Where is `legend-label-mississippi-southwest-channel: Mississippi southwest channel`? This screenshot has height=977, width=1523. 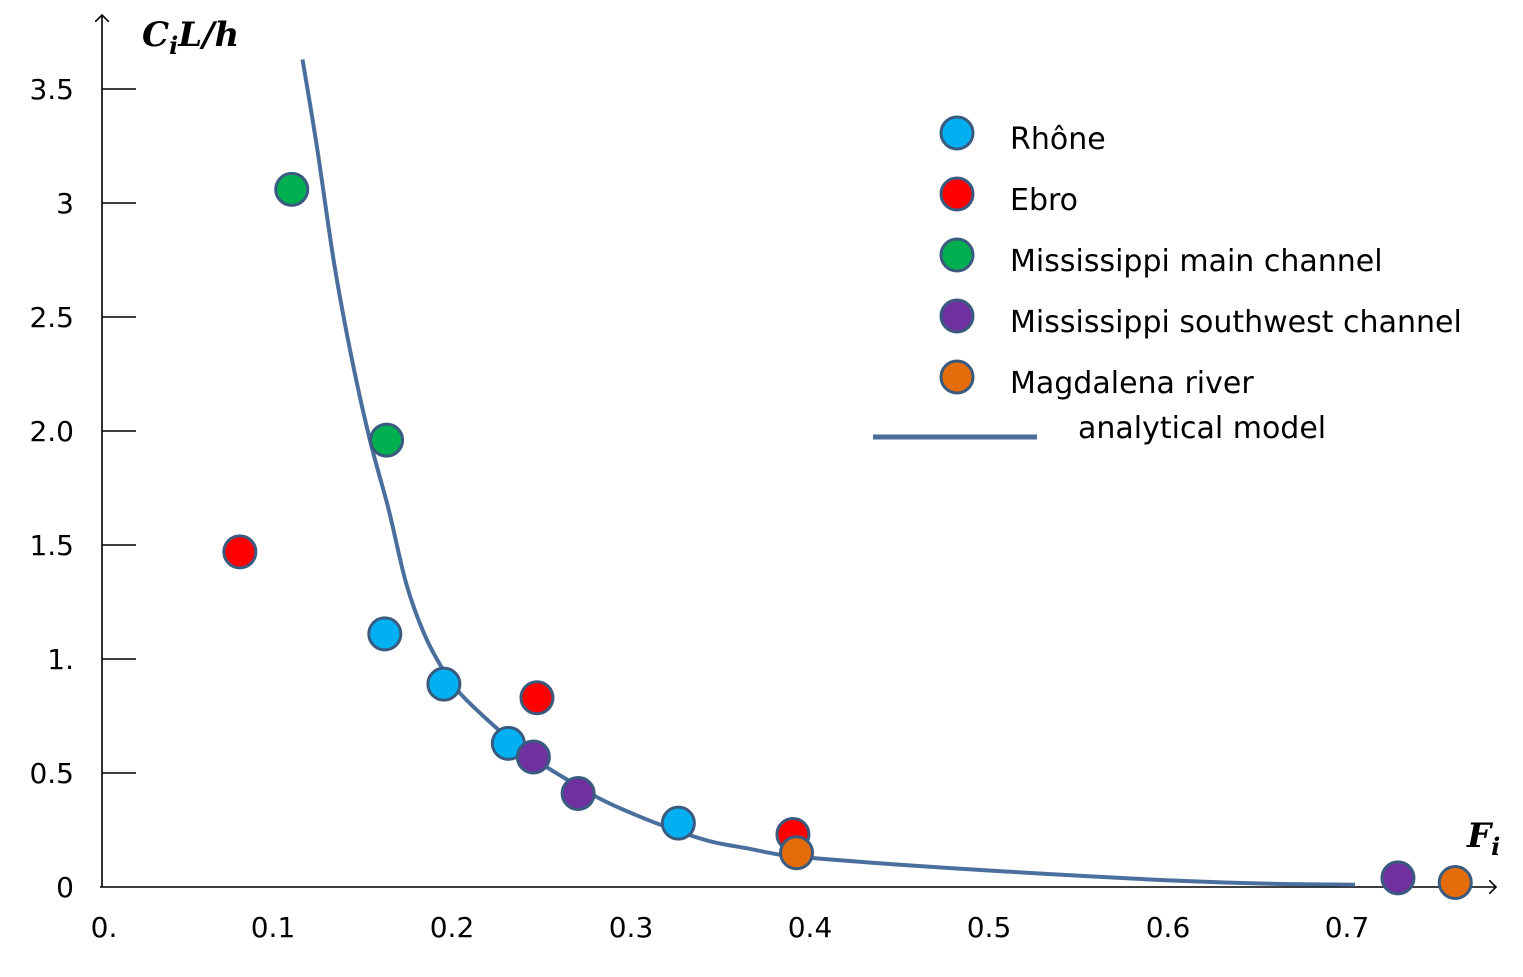
legend-label-mississippi-southwest-channel: Mississippi southwest channel is located at coordinates (1236, 322).